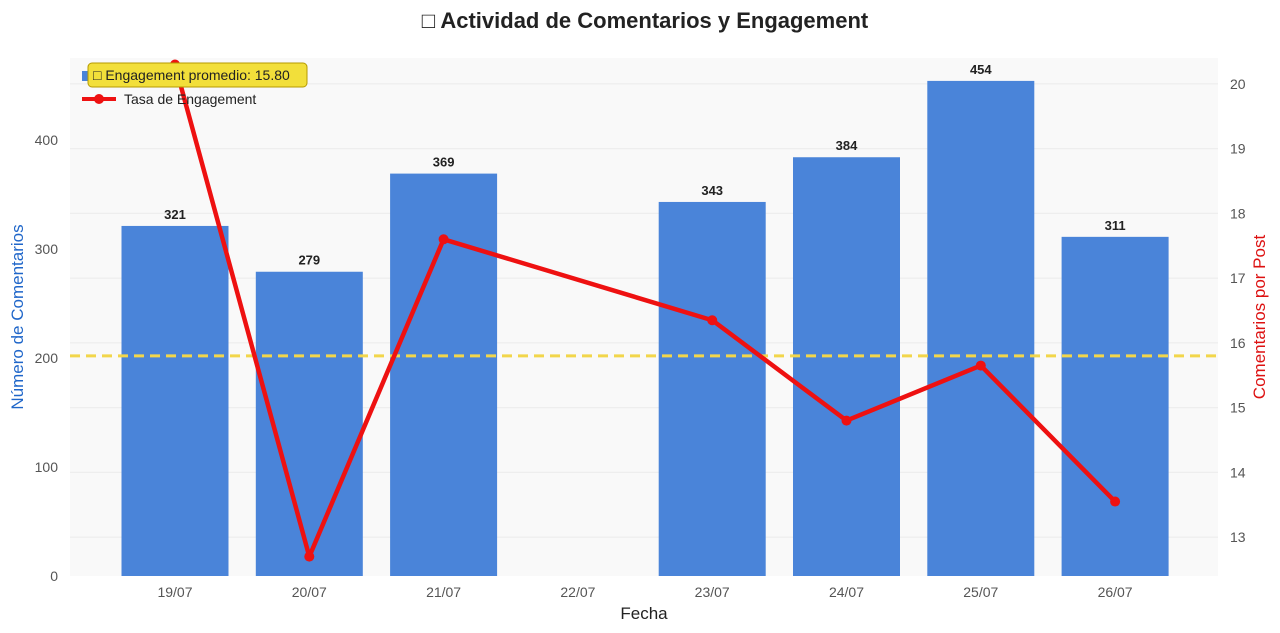  I want to click on y-right-axis-label: Comentarios por Post, so click(1259, 317).